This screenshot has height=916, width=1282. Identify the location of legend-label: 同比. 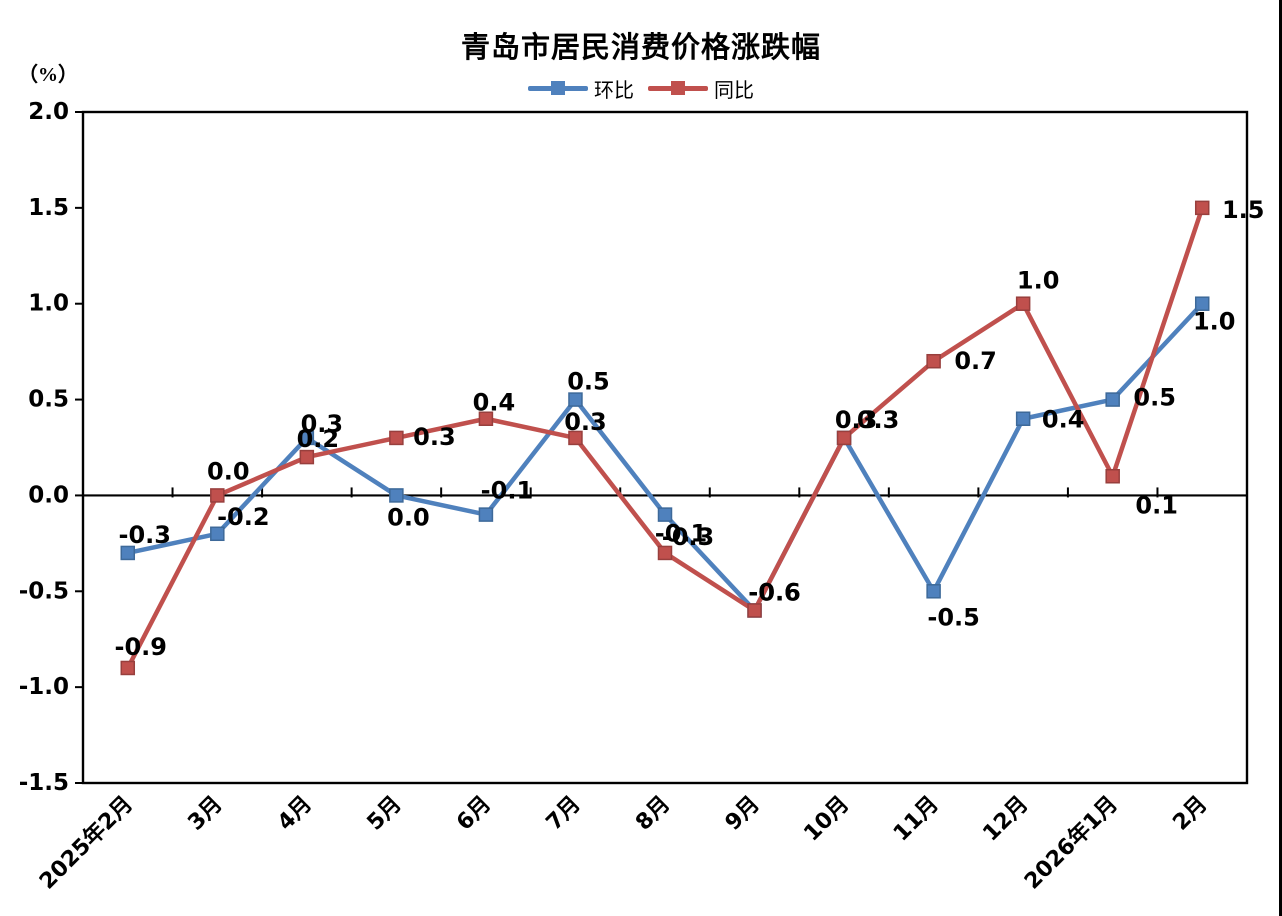
(734, 90).